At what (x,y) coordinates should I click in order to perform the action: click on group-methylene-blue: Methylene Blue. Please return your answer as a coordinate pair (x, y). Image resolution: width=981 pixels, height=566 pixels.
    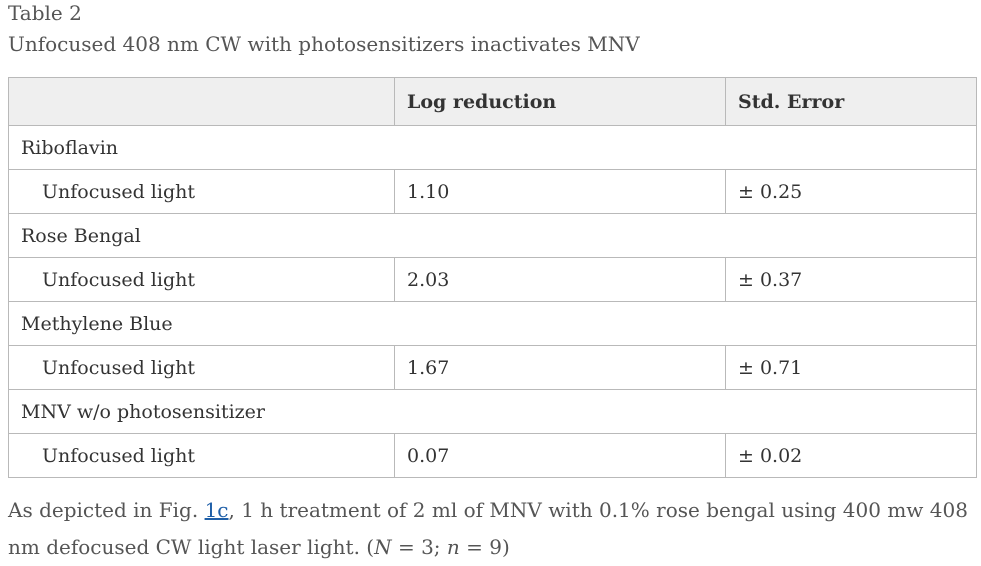
    Looking at the image, I should click on (492, 323).